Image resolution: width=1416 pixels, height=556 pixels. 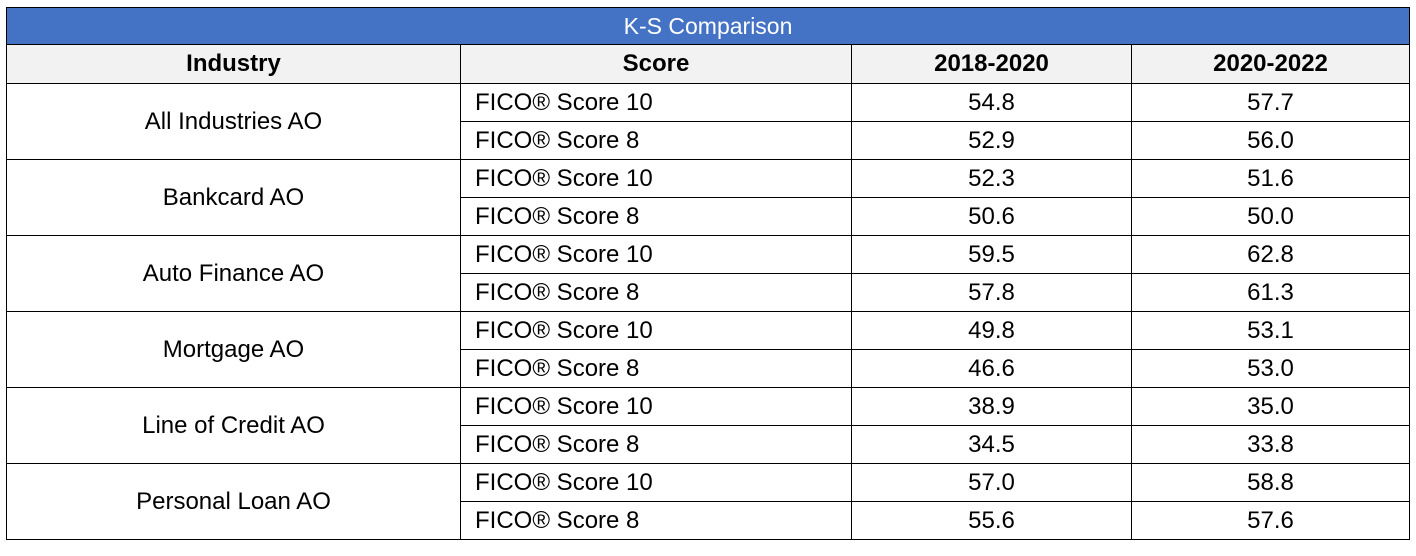 What do you see at coordinates (991, 406) in the screenshot?
I see `value-2018-2020-cell: 38.9` at bounding box center [991, 406].